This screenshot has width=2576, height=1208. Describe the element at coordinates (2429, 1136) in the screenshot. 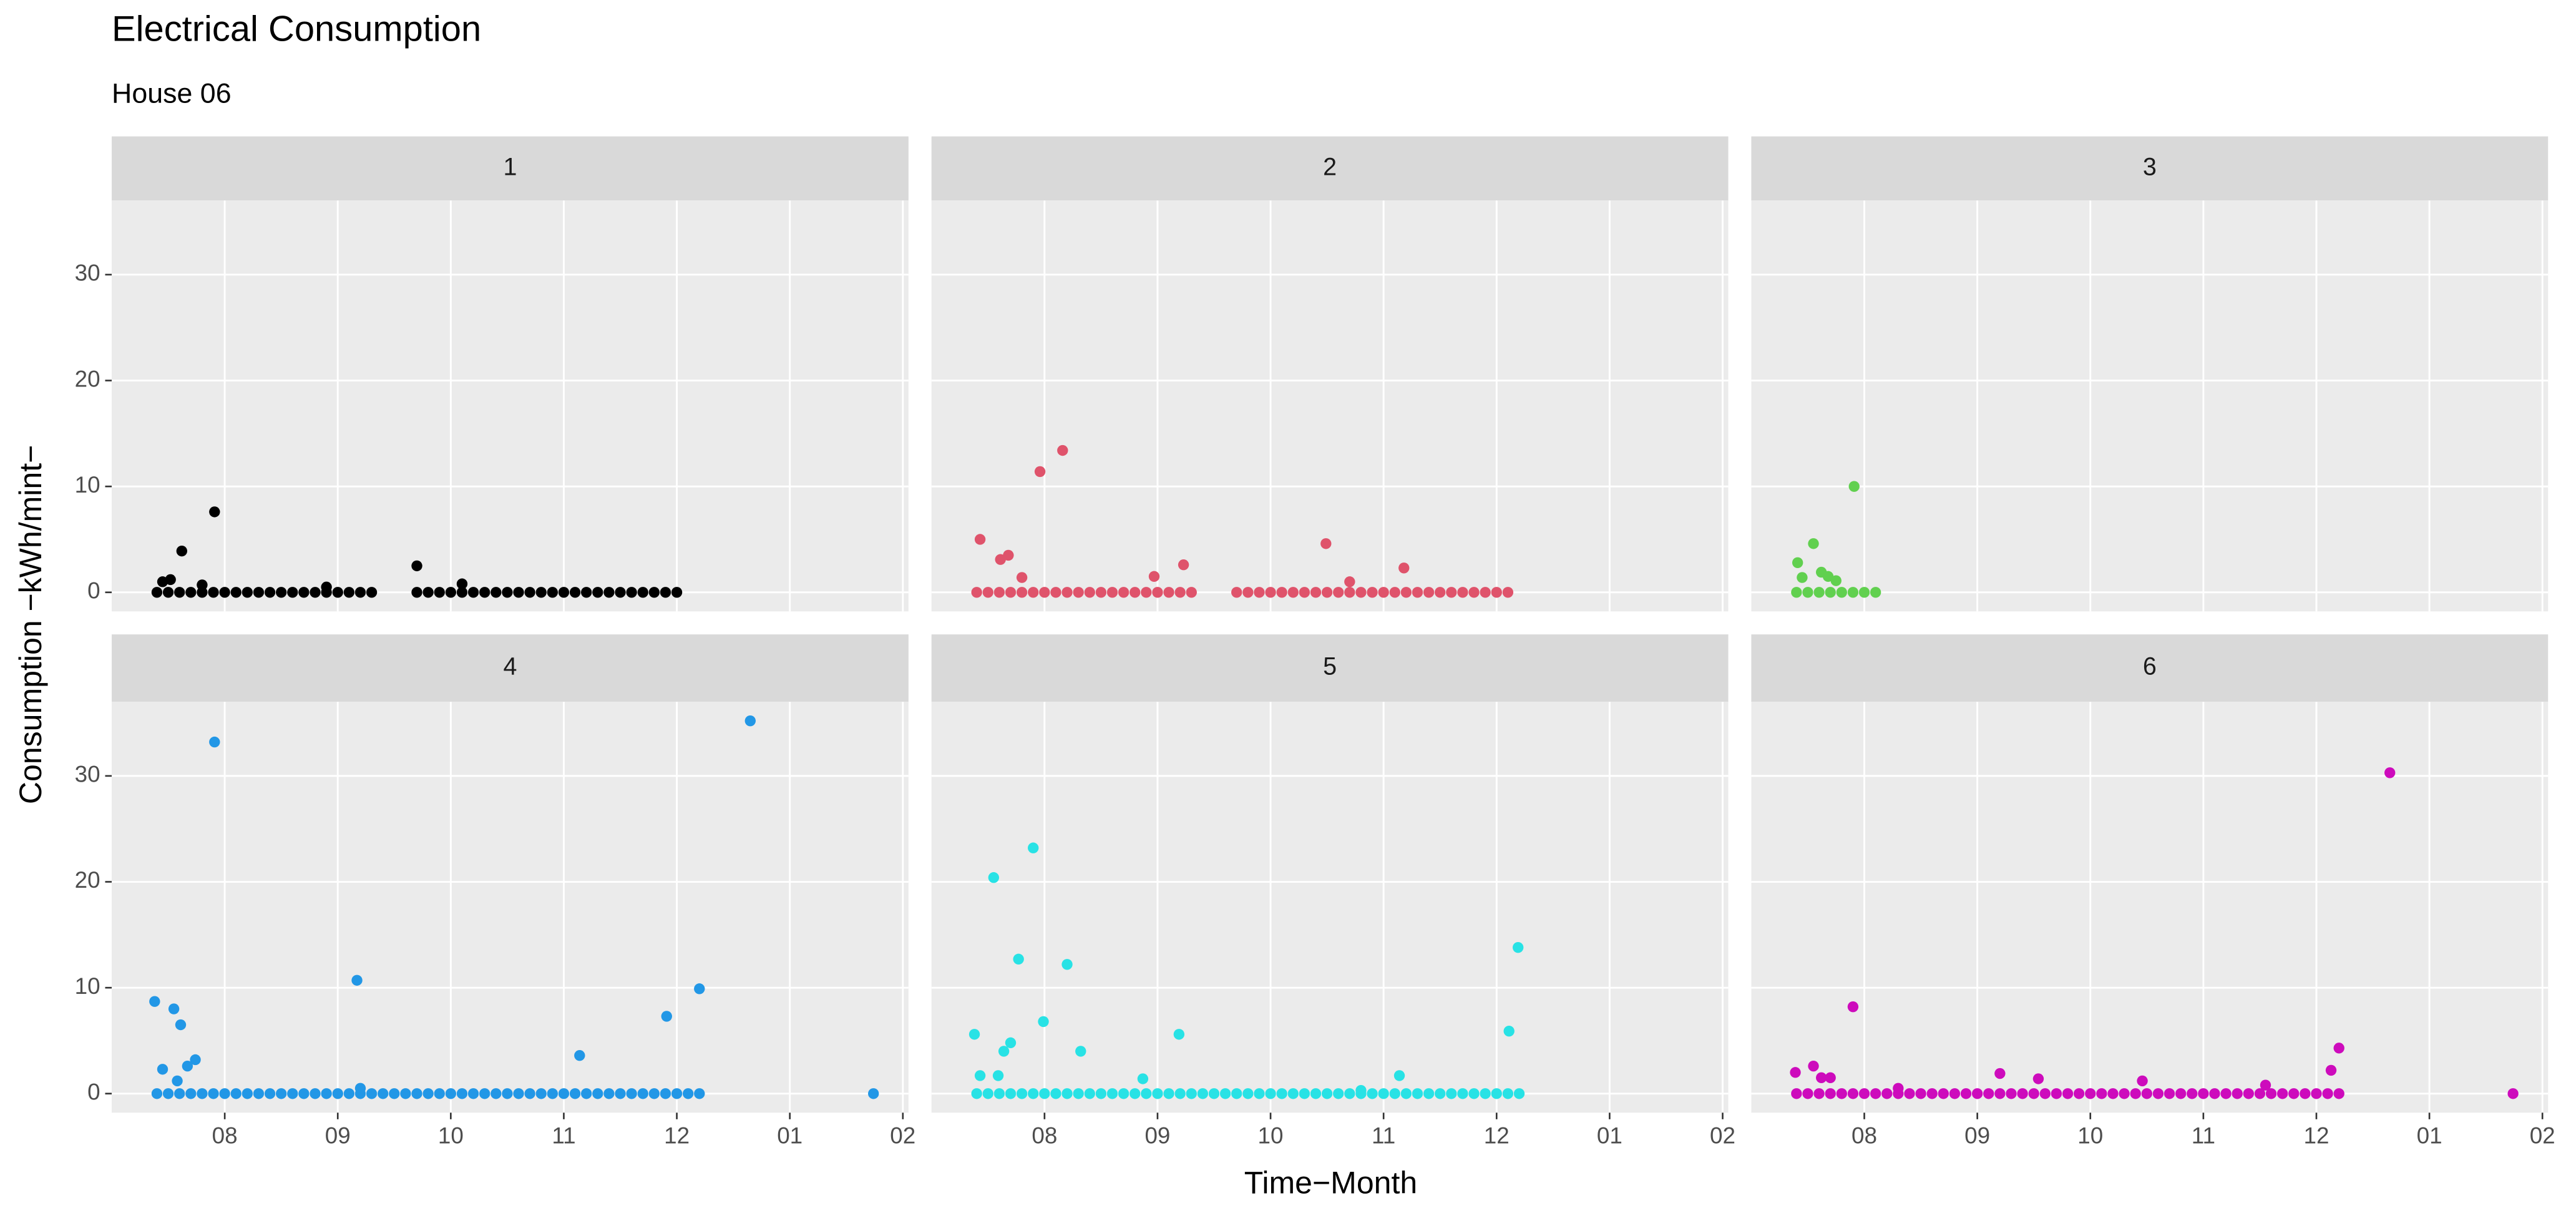

I see `x-tick-label: 01` at that location.